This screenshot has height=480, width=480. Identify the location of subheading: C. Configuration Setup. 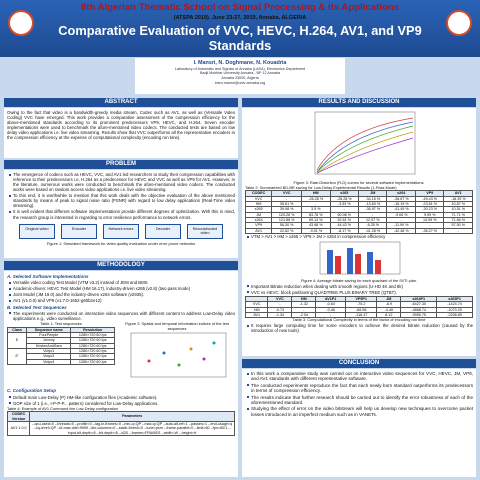
(31, 391).